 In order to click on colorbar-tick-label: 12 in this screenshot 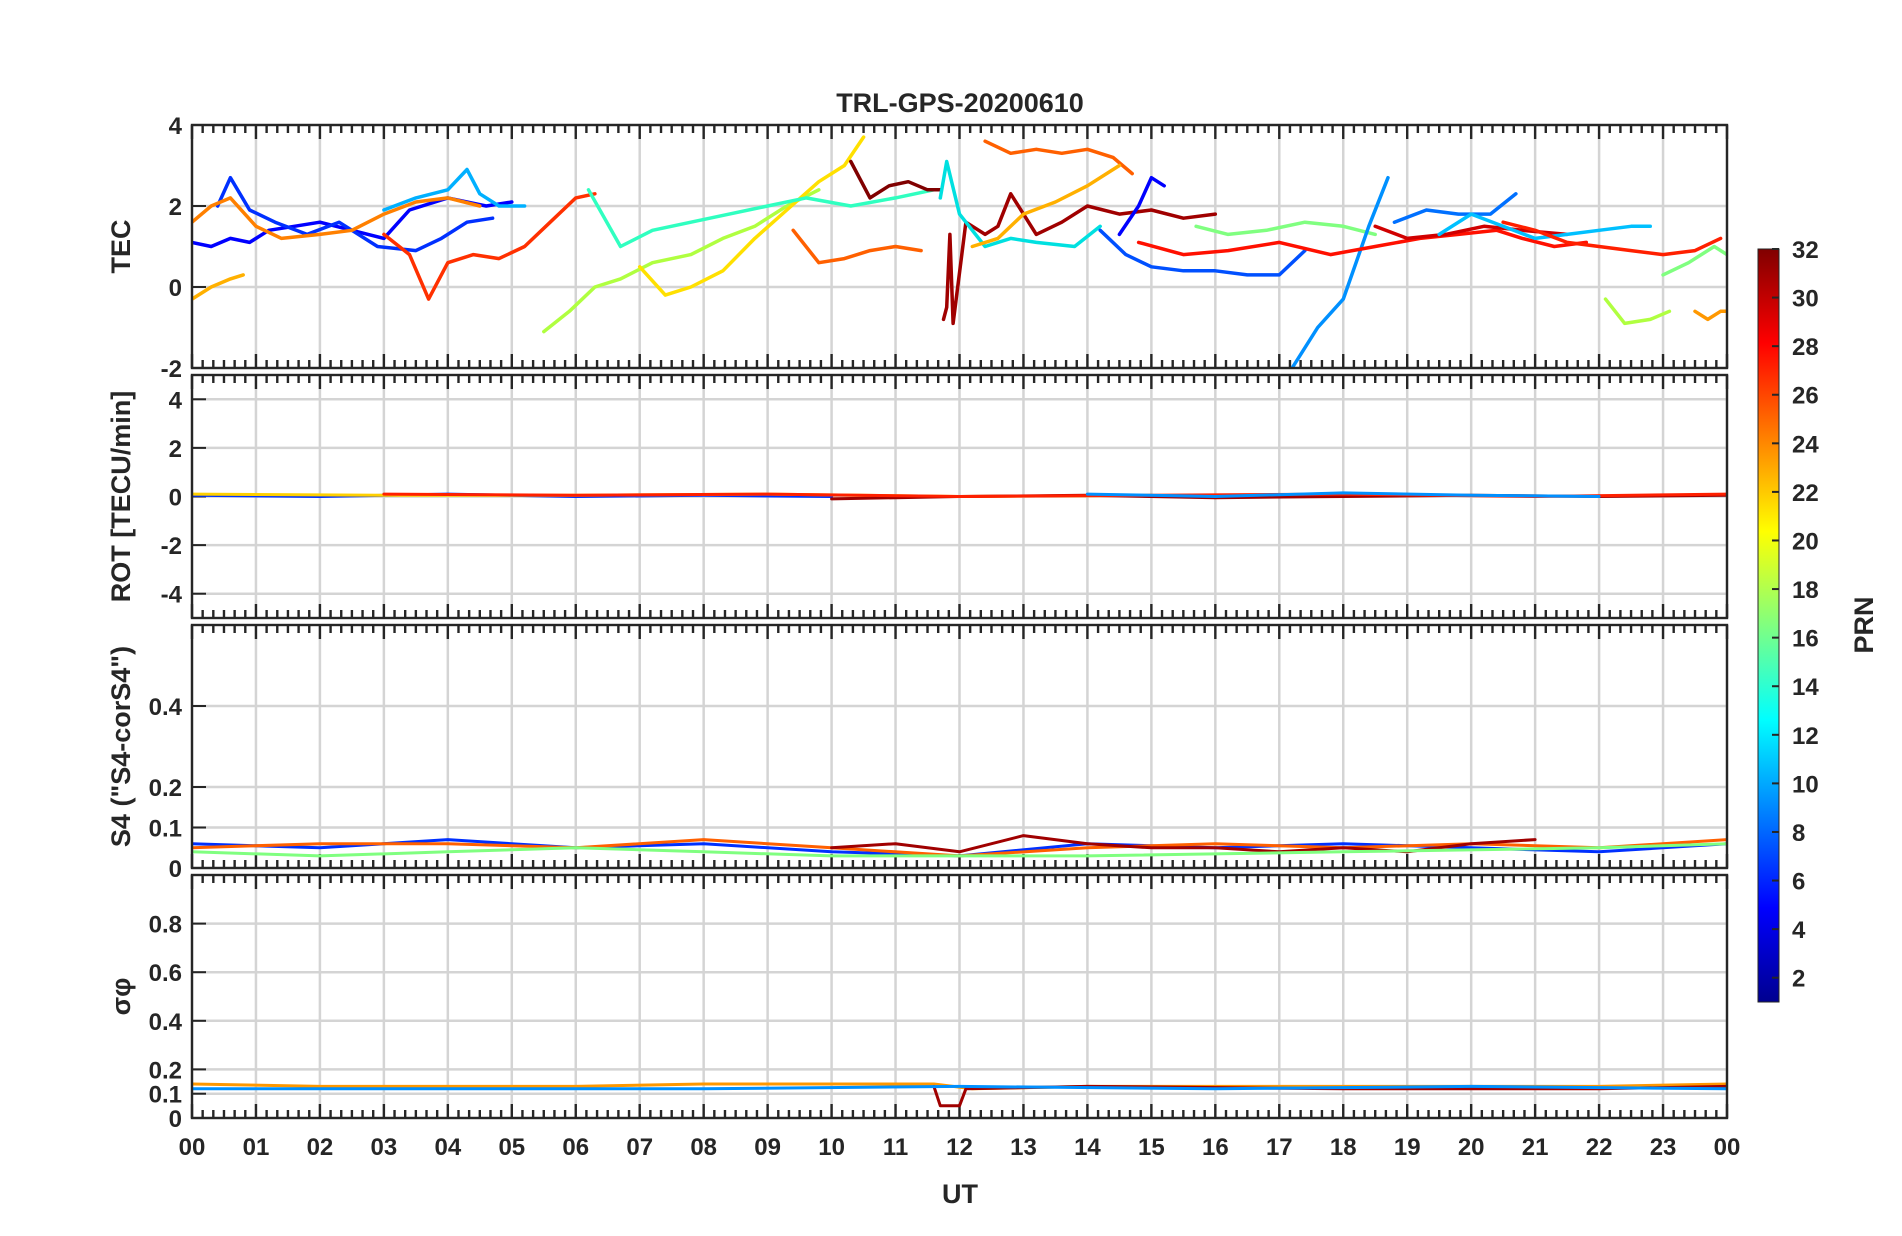, I will do `click(1805, 736)`.